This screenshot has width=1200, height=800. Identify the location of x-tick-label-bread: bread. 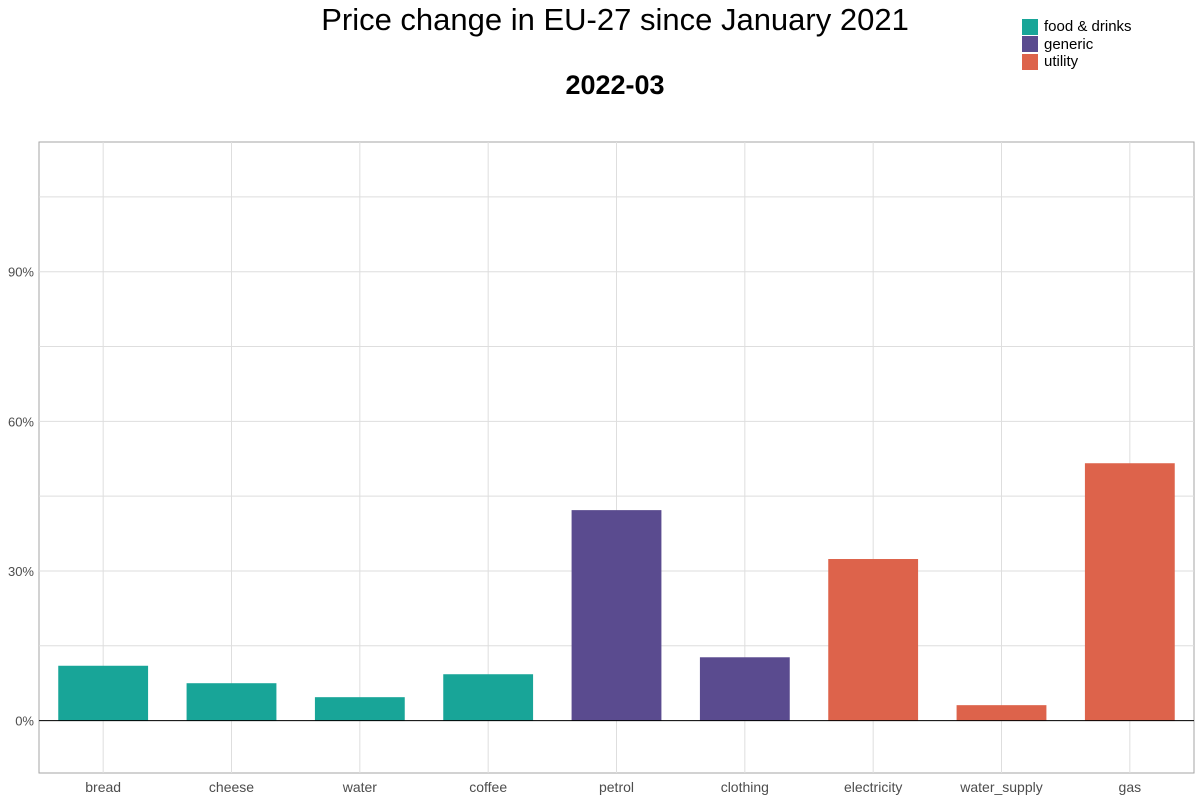
(103, 787).